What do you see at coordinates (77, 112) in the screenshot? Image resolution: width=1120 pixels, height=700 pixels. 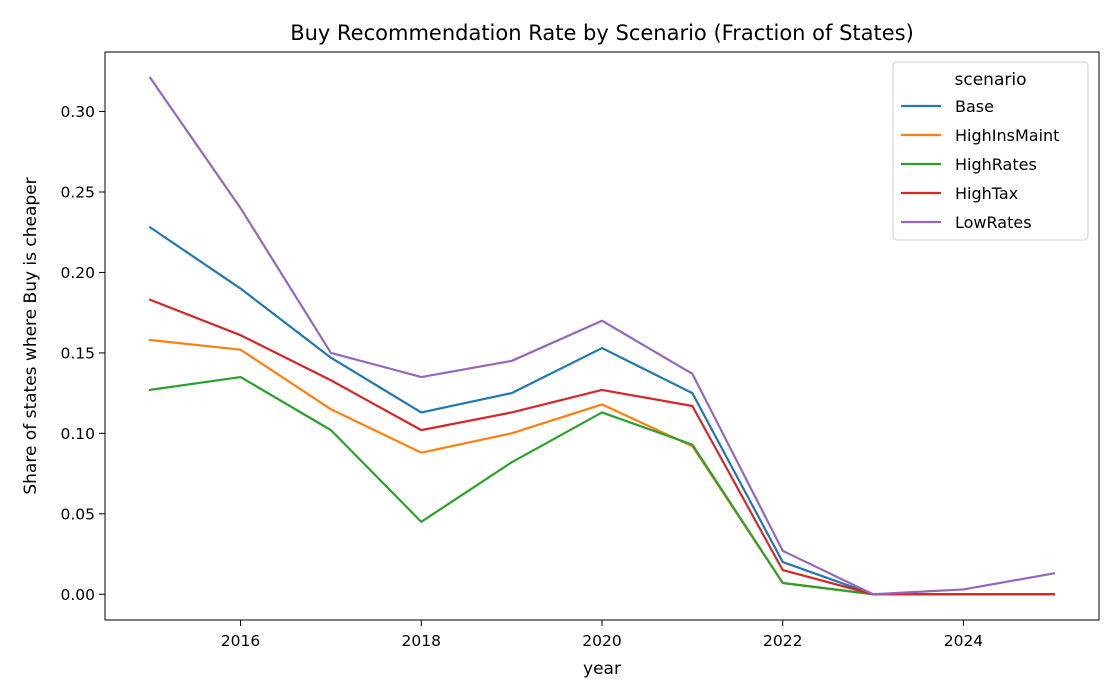 I see `y-tick-label-0.30: 0.30` at bounding box center [77, 112].